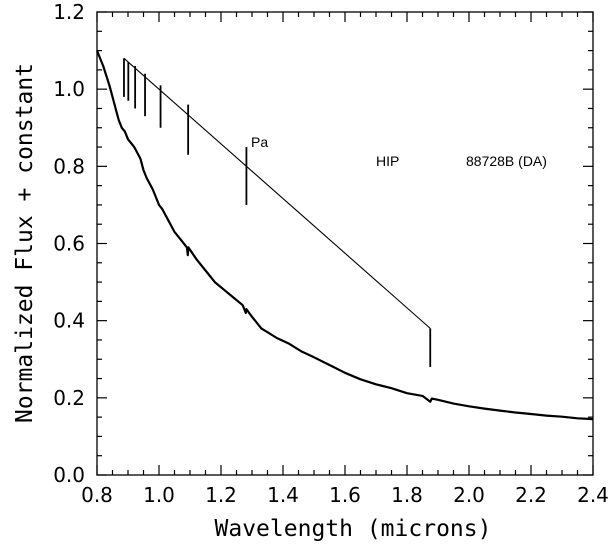 This screenshot has width=616, height=554. Describe the element at coordinates (69, 398) in the screenshot. I see `y-tick-label: 0.2` at that location.